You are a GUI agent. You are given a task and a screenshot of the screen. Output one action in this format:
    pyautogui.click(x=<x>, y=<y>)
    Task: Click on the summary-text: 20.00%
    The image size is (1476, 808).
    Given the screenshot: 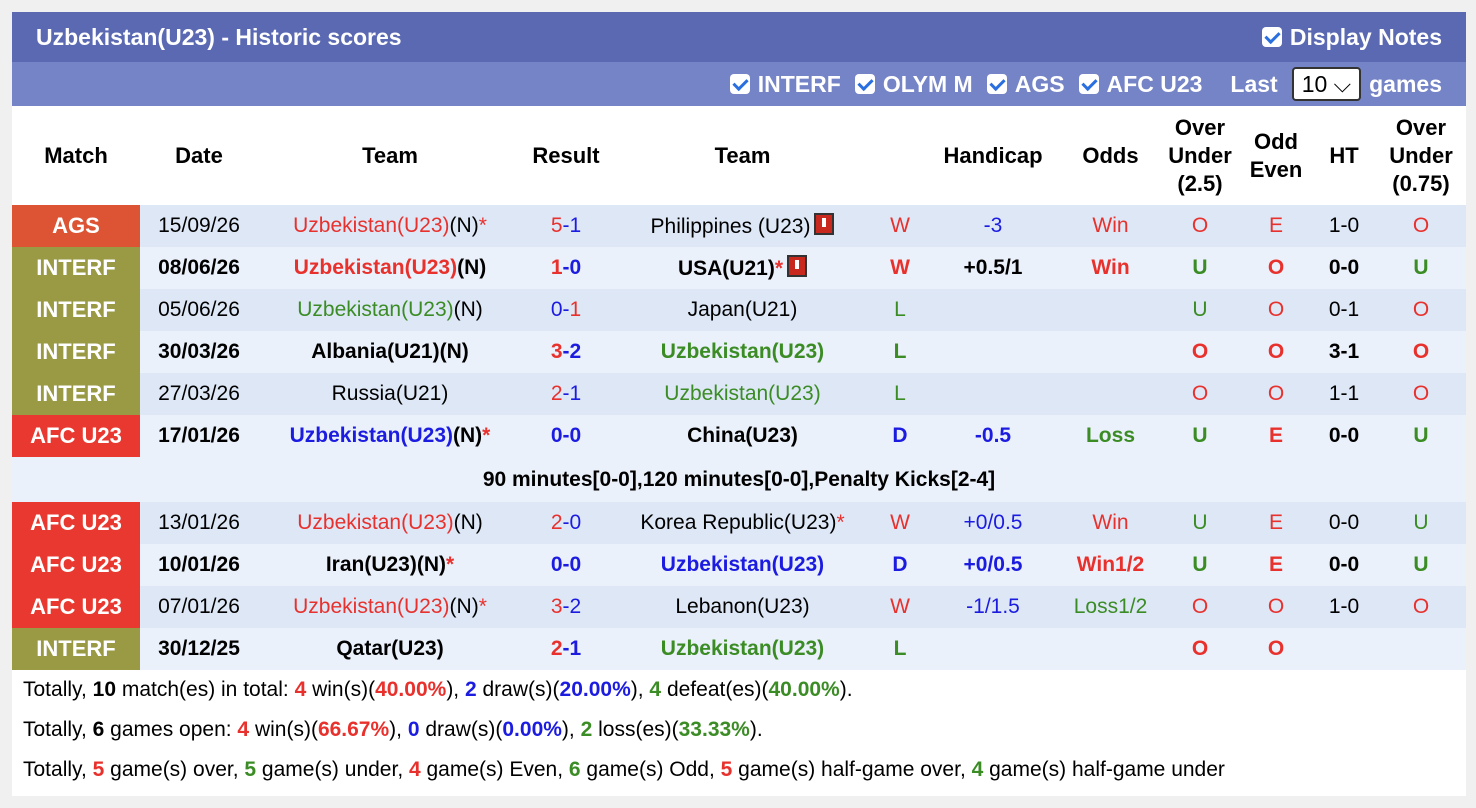 What is the action you would take?
    pyautogui.click(x=595, y=689)
    